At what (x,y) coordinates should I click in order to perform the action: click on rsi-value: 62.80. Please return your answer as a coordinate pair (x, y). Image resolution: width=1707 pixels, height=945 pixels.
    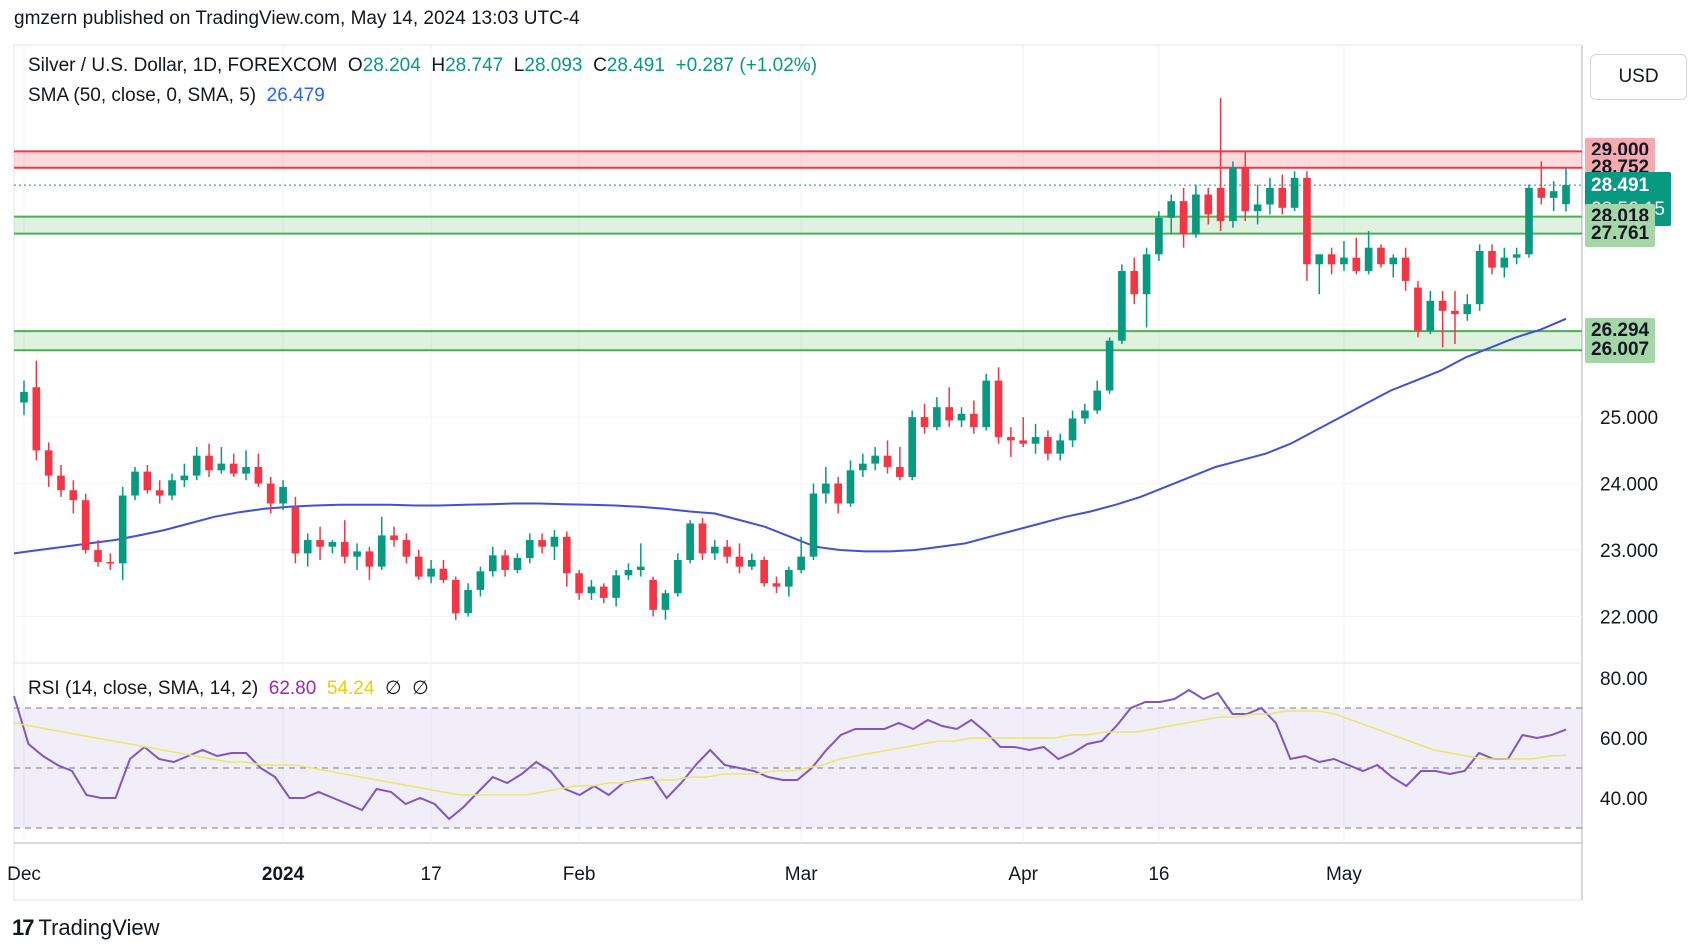
    Looking at the image, I should click on (292, 688).